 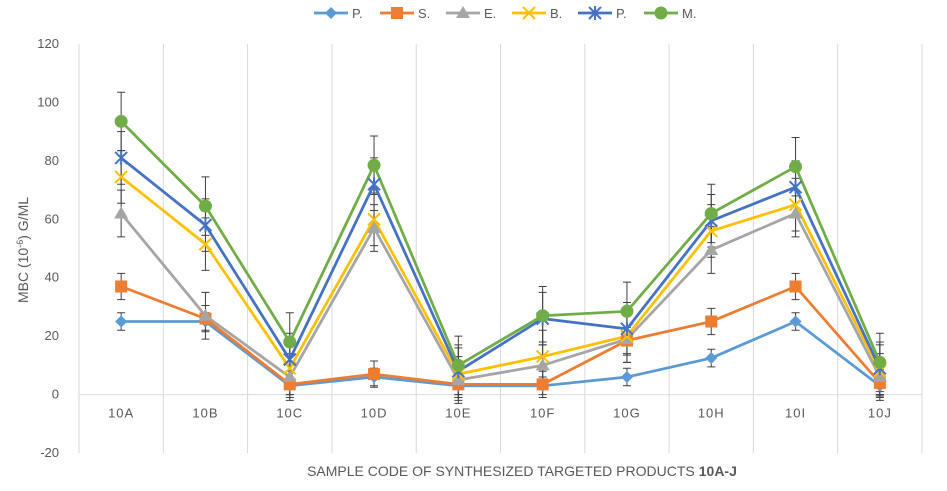 What do you see at coordinates (48, 248) in the screenshot?
I see `y-axis-ticks: -20 0 20 40 60 80 100 120` at bounding box center [48, 248].